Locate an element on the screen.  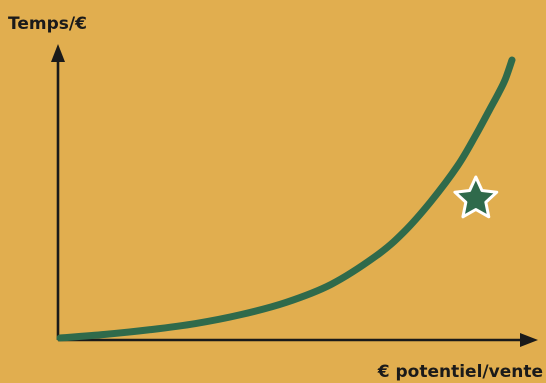
star-marker-icon is located at coordinates (476, 197).